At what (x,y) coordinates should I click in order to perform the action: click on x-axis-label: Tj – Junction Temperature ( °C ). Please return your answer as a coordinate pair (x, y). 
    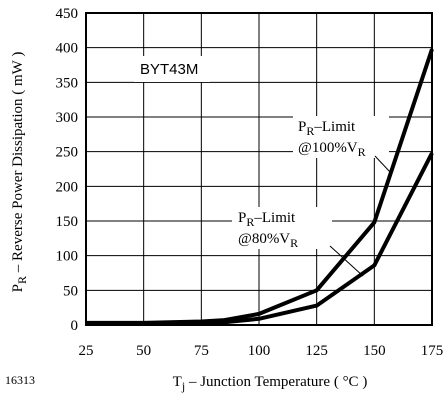
    Looking at the image, I should click on (270, 383).